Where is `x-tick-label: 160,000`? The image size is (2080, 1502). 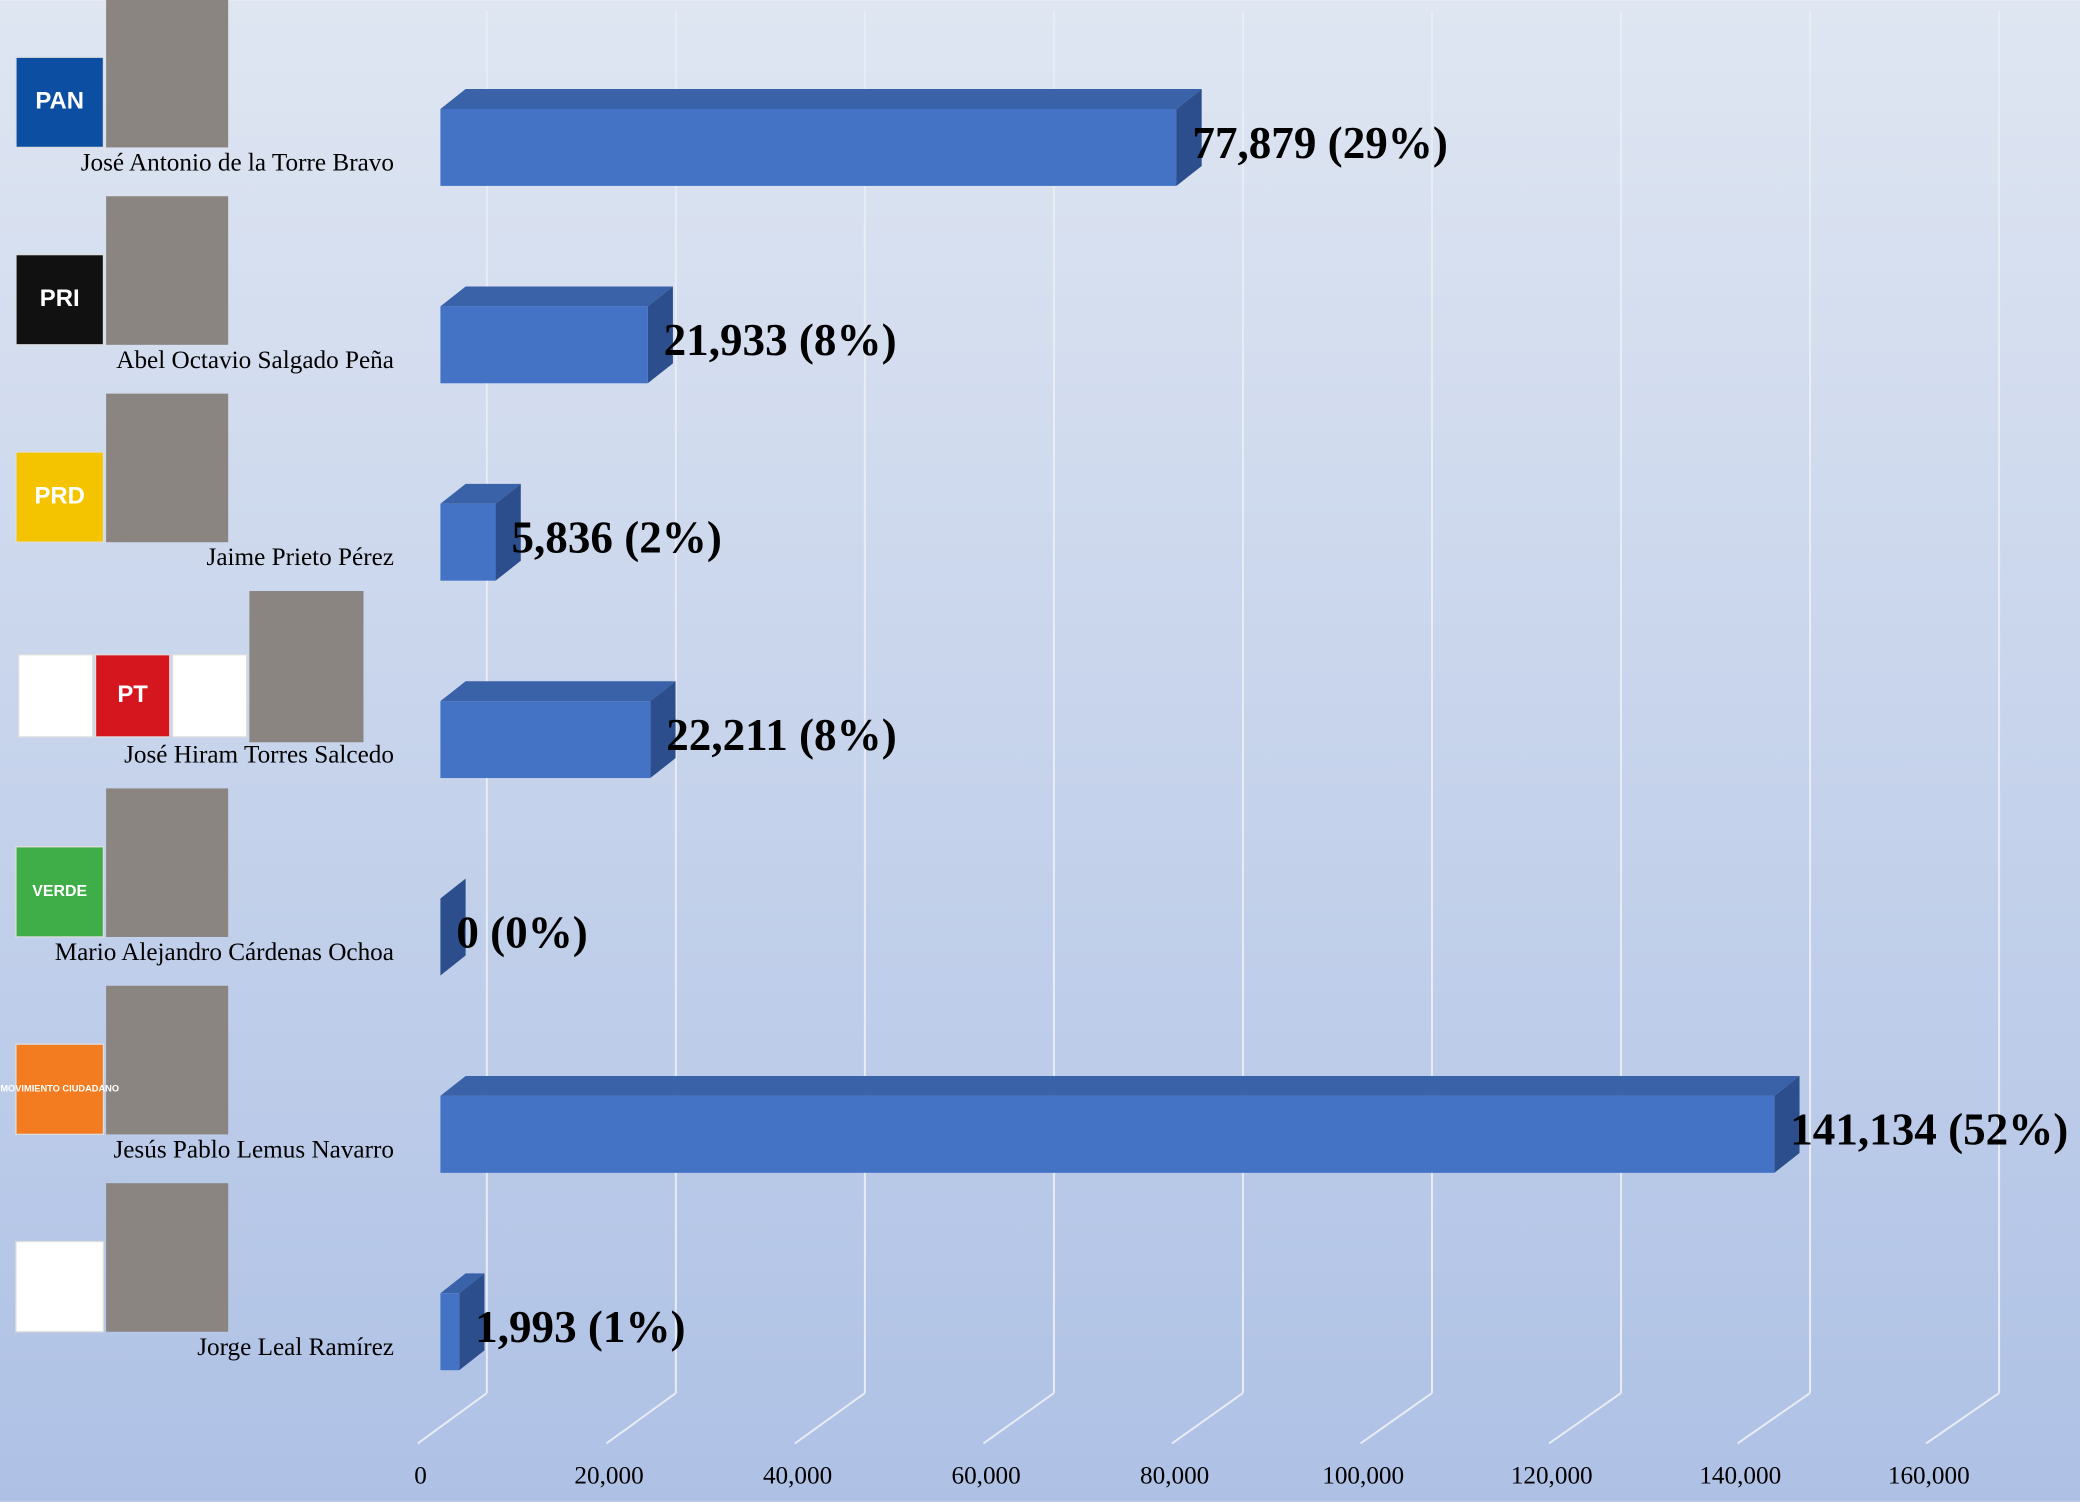
x-tick-label: 160,000 is located at coordinates (1929, 1476).